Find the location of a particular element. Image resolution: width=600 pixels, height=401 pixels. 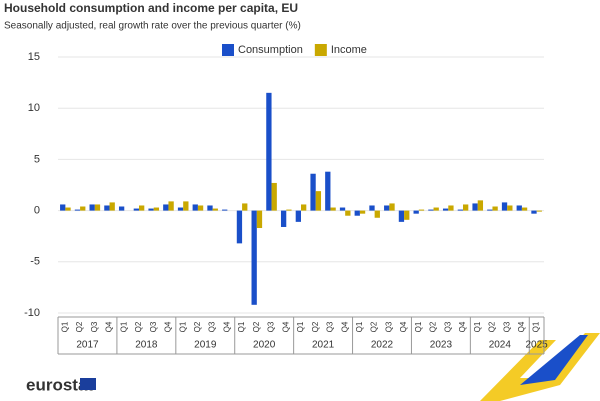

year-label: 2021 is located at coordinates (323, 345).